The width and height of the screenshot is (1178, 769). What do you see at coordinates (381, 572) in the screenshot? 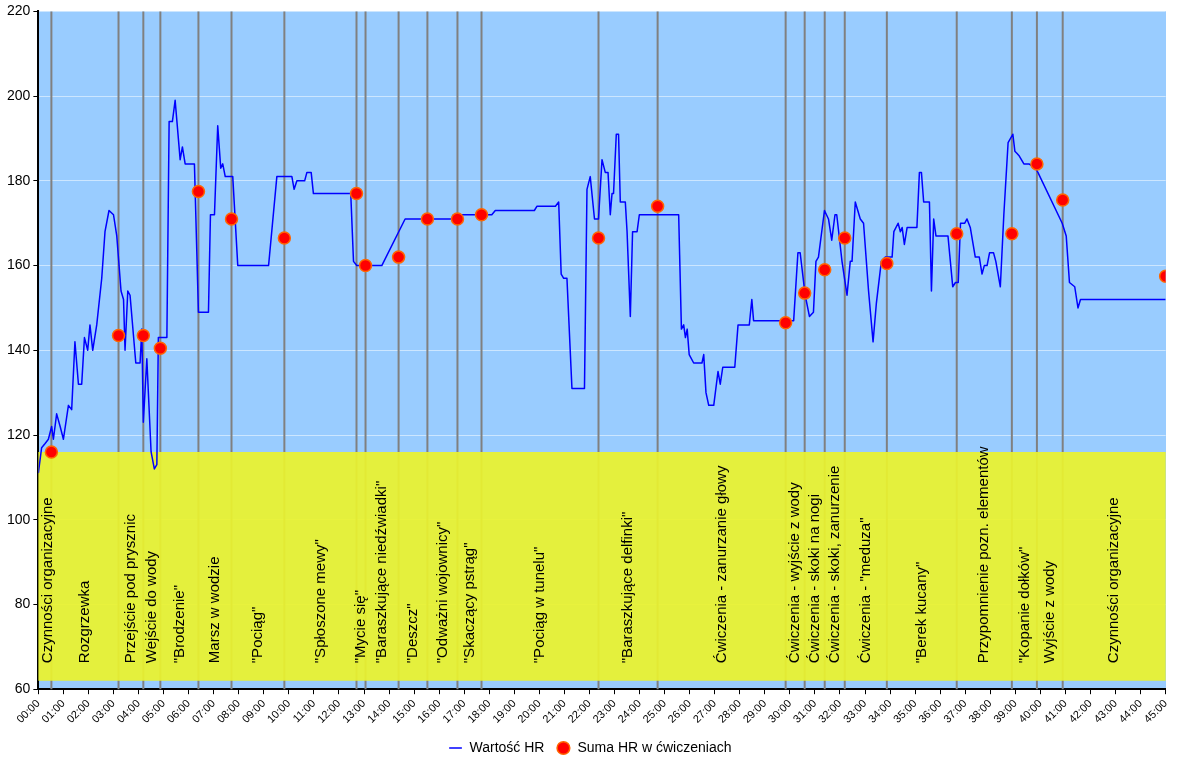
I see `annotation: "Baraszkujące niedźwiadki"` at bounding box center [381, 572].